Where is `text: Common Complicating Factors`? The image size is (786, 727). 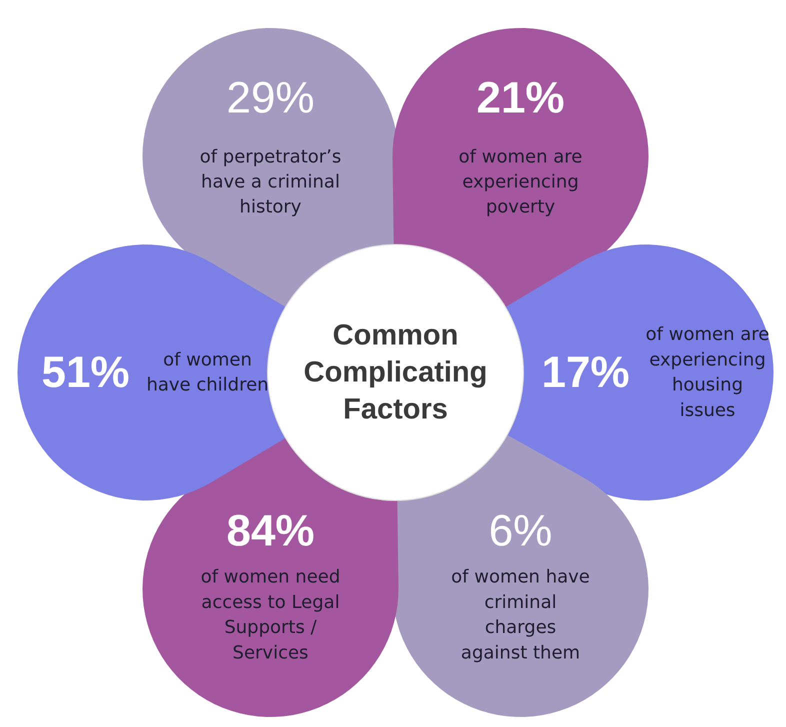
text: Common Complicating Factors is located at coordinates (396, 373).